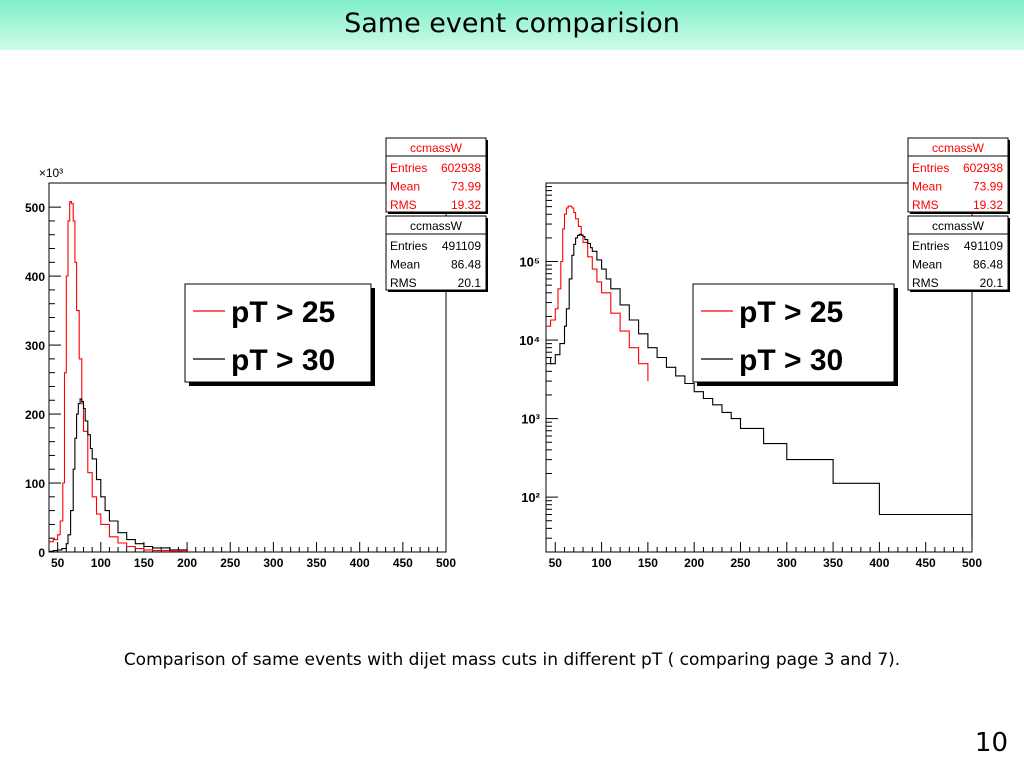 The height and width of the screenshot is (768, 1024). Describe the element at coordinates (118, 475) in the screenshot. I see `series-line-black` at that location.